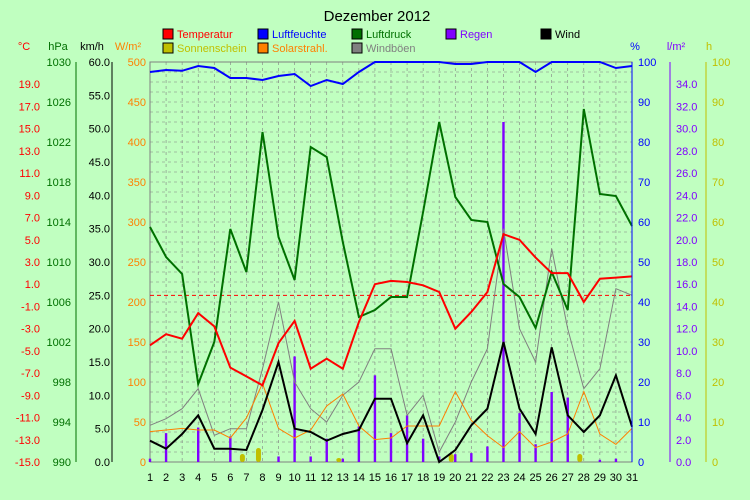  Describe the element at coordinates (487, 478) in the screenshot. I see `x-tick-label: 22` at that location.